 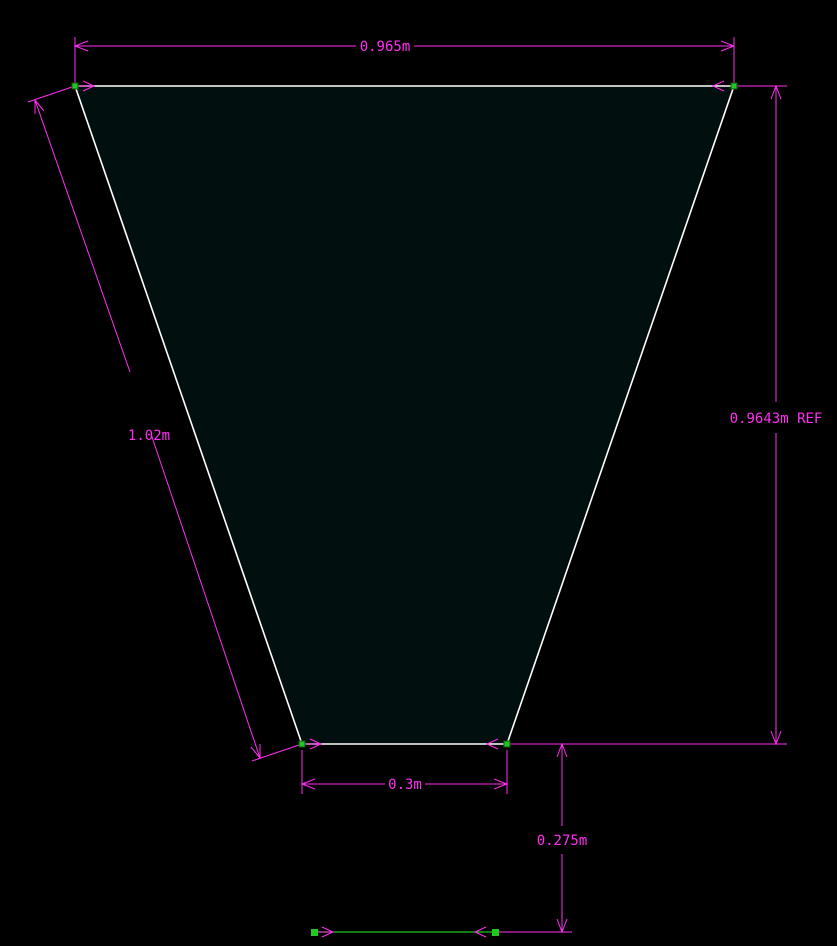 I want to click on dimension-bottom-width-label: 0.3m, so click(x=405, y=785).